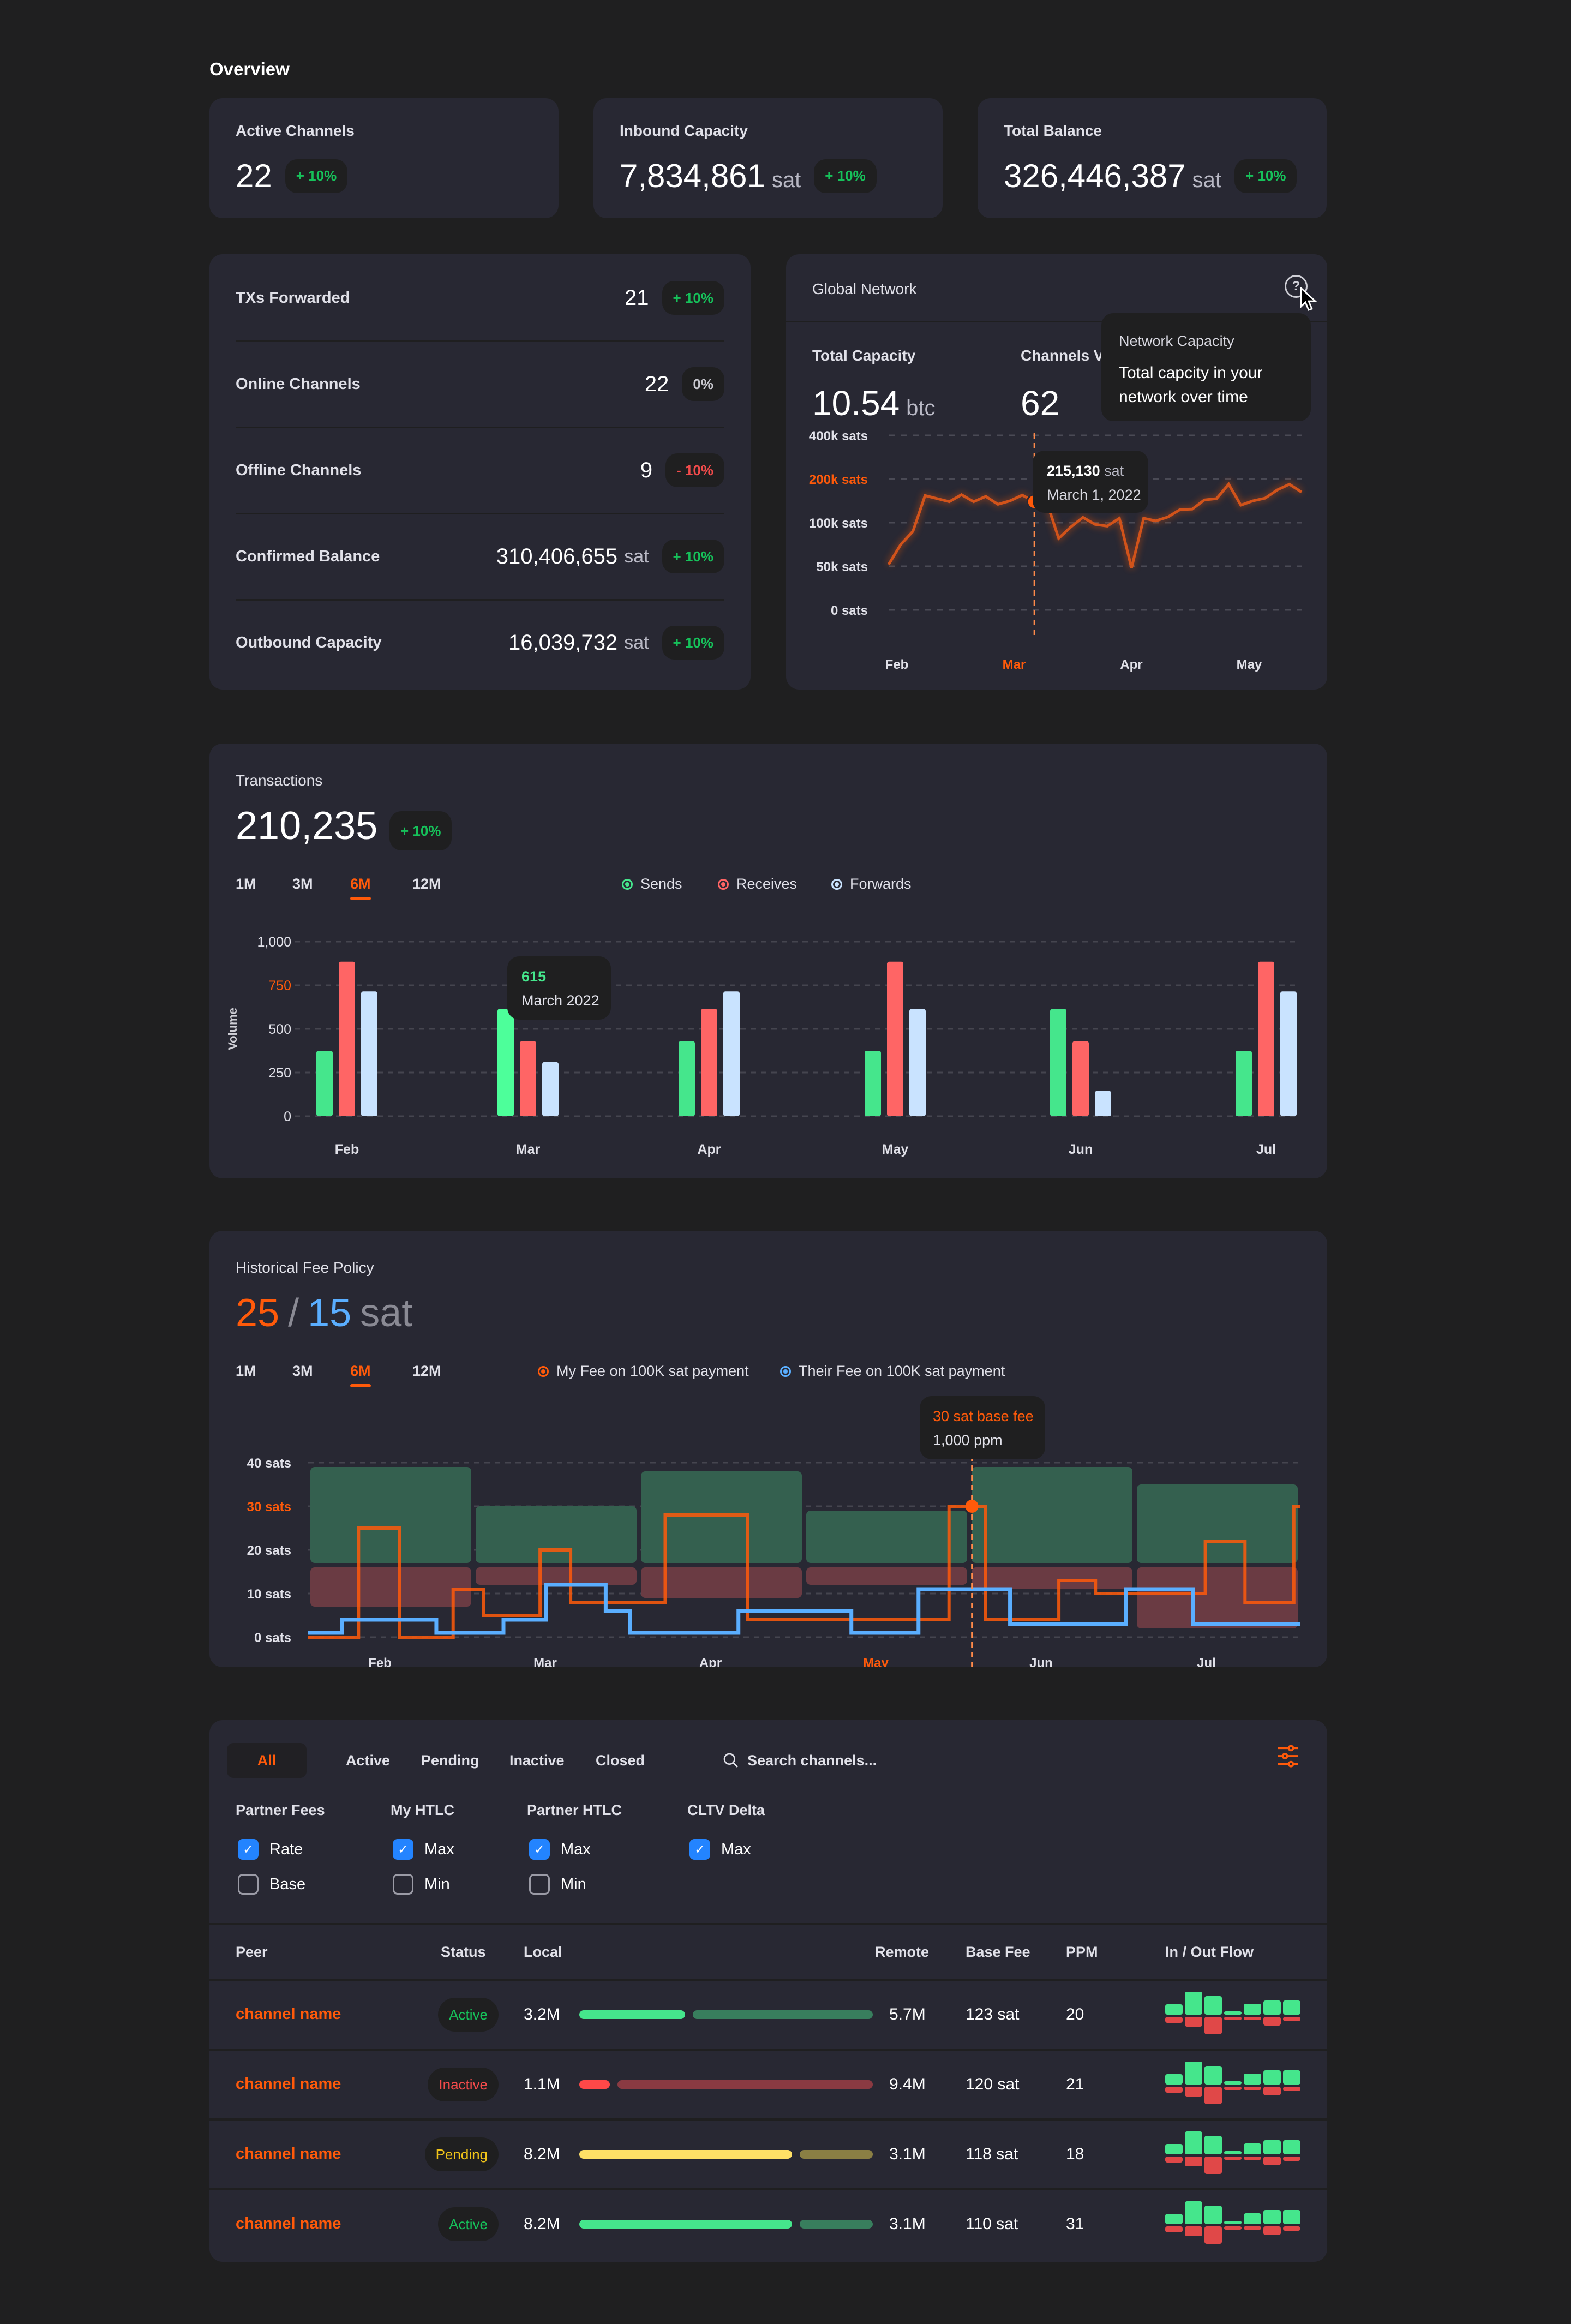  I want to click on column-header: Local, so click(543, 1952).